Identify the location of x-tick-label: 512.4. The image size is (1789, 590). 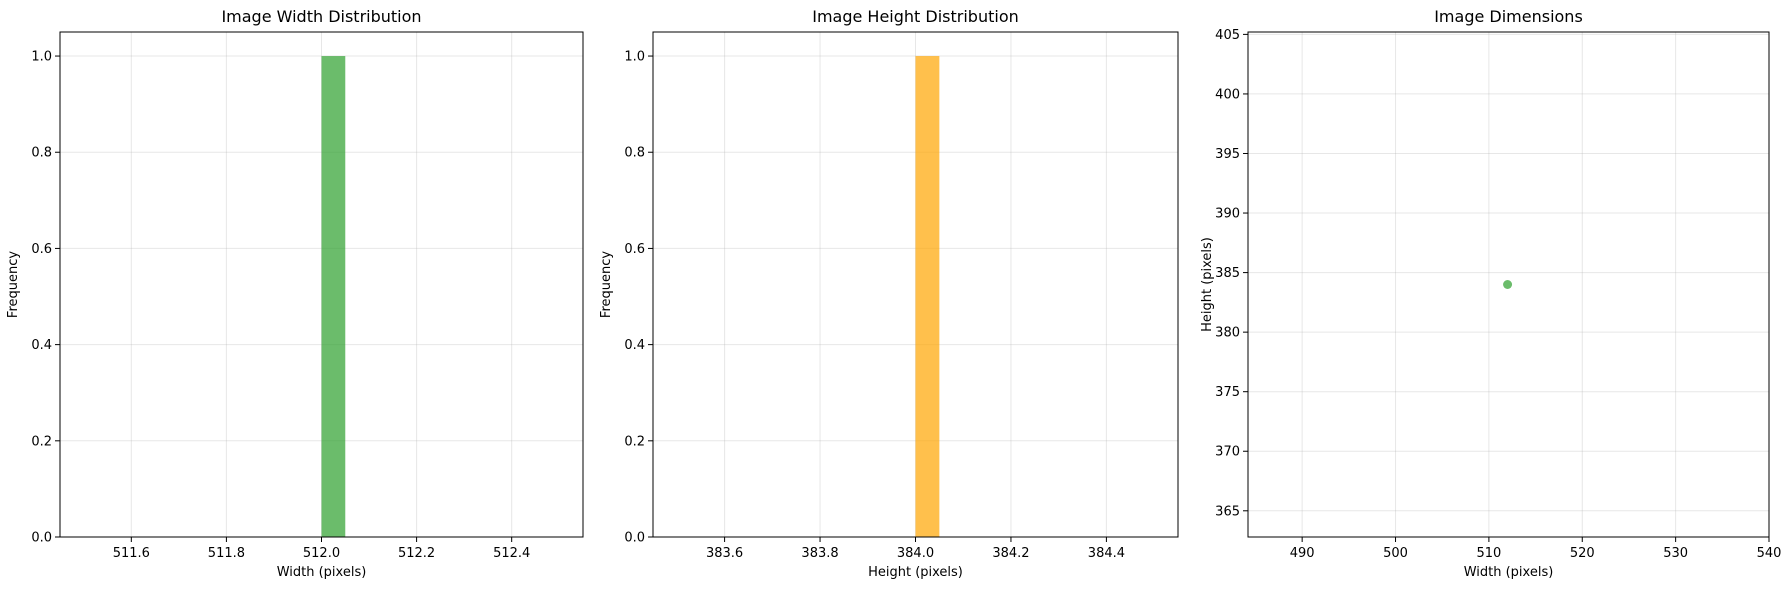
(511, 553).